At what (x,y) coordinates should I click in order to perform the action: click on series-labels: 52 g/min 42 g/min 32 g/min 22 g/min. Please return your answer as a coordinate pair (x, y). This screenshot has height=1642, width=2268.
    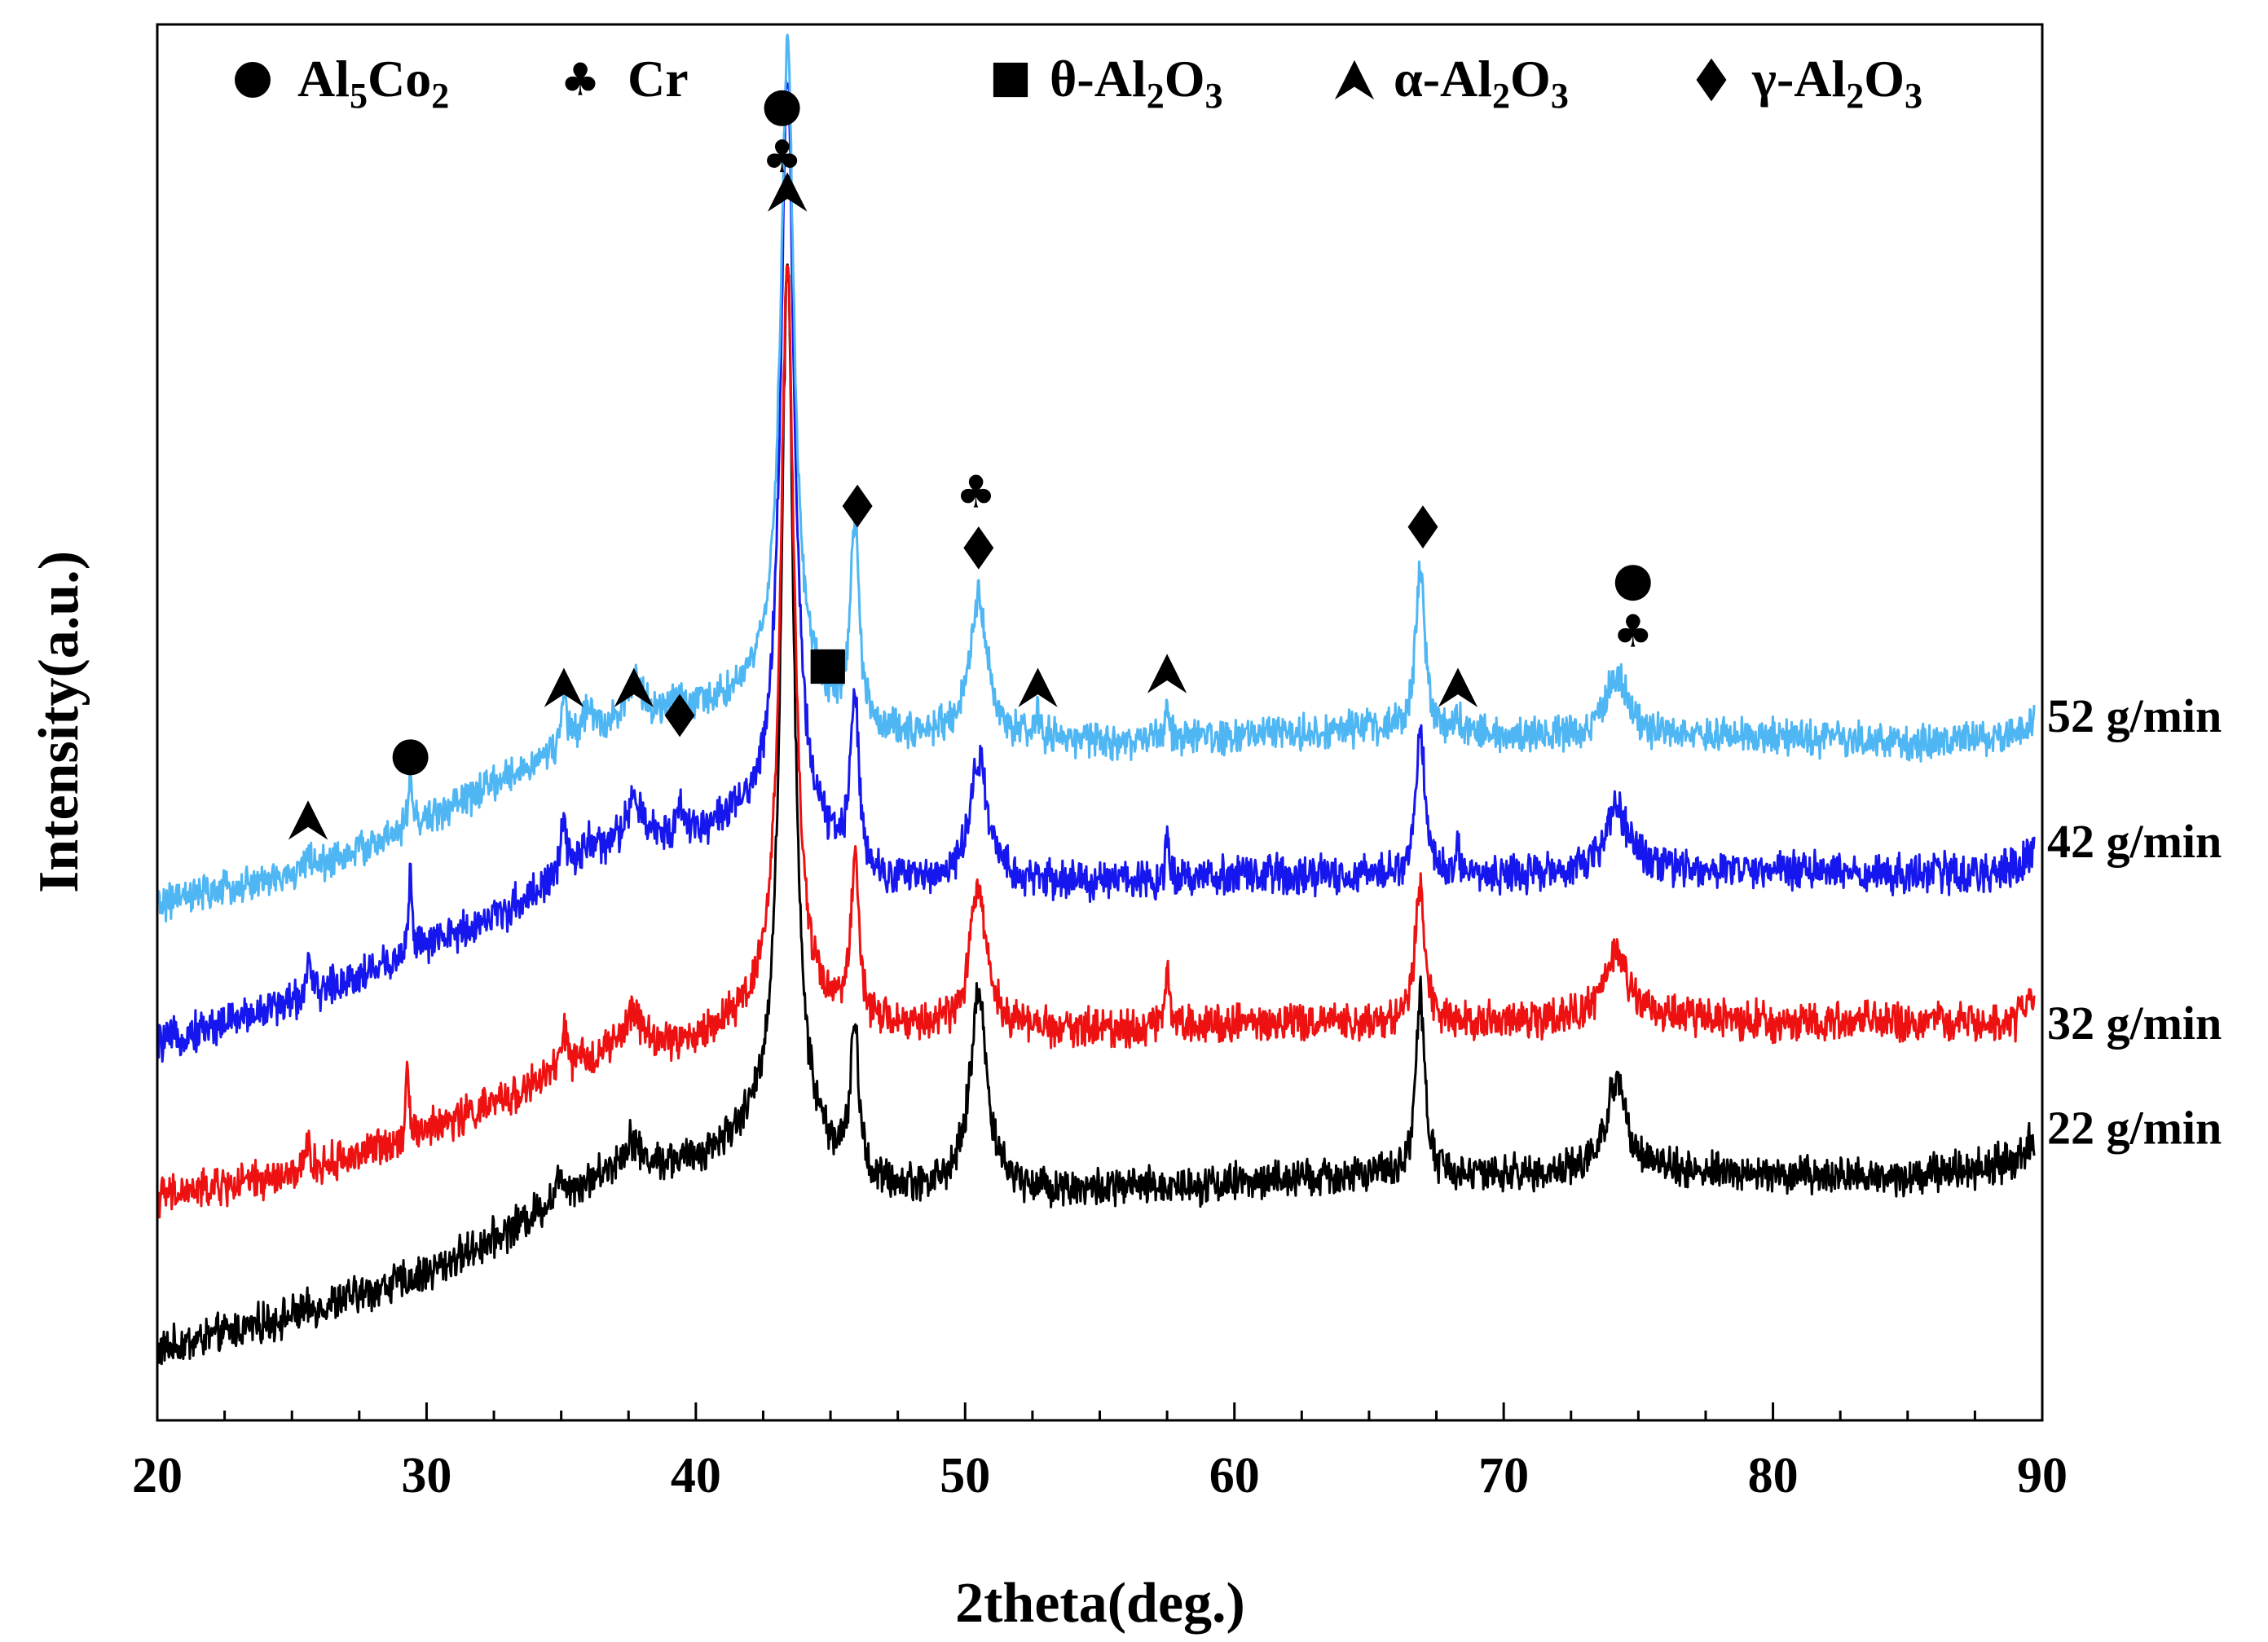
    Looking at the image, I should click on (2134, 921).